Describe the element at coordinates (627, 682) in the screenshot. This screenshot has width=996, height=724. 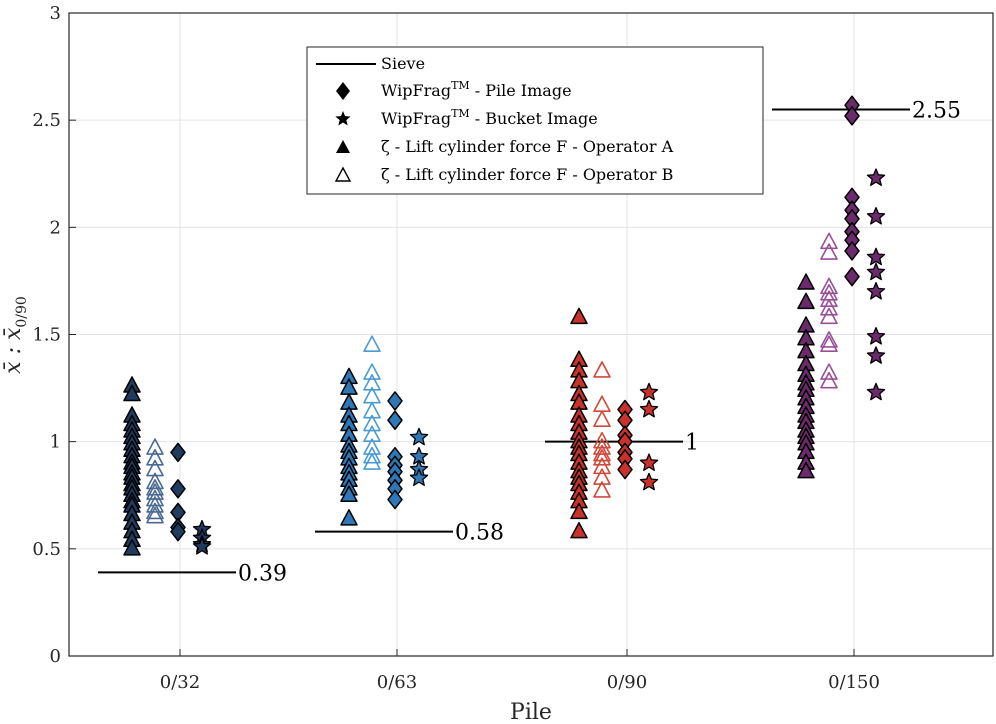
I see `x-tick-label: 0/90` at that location.